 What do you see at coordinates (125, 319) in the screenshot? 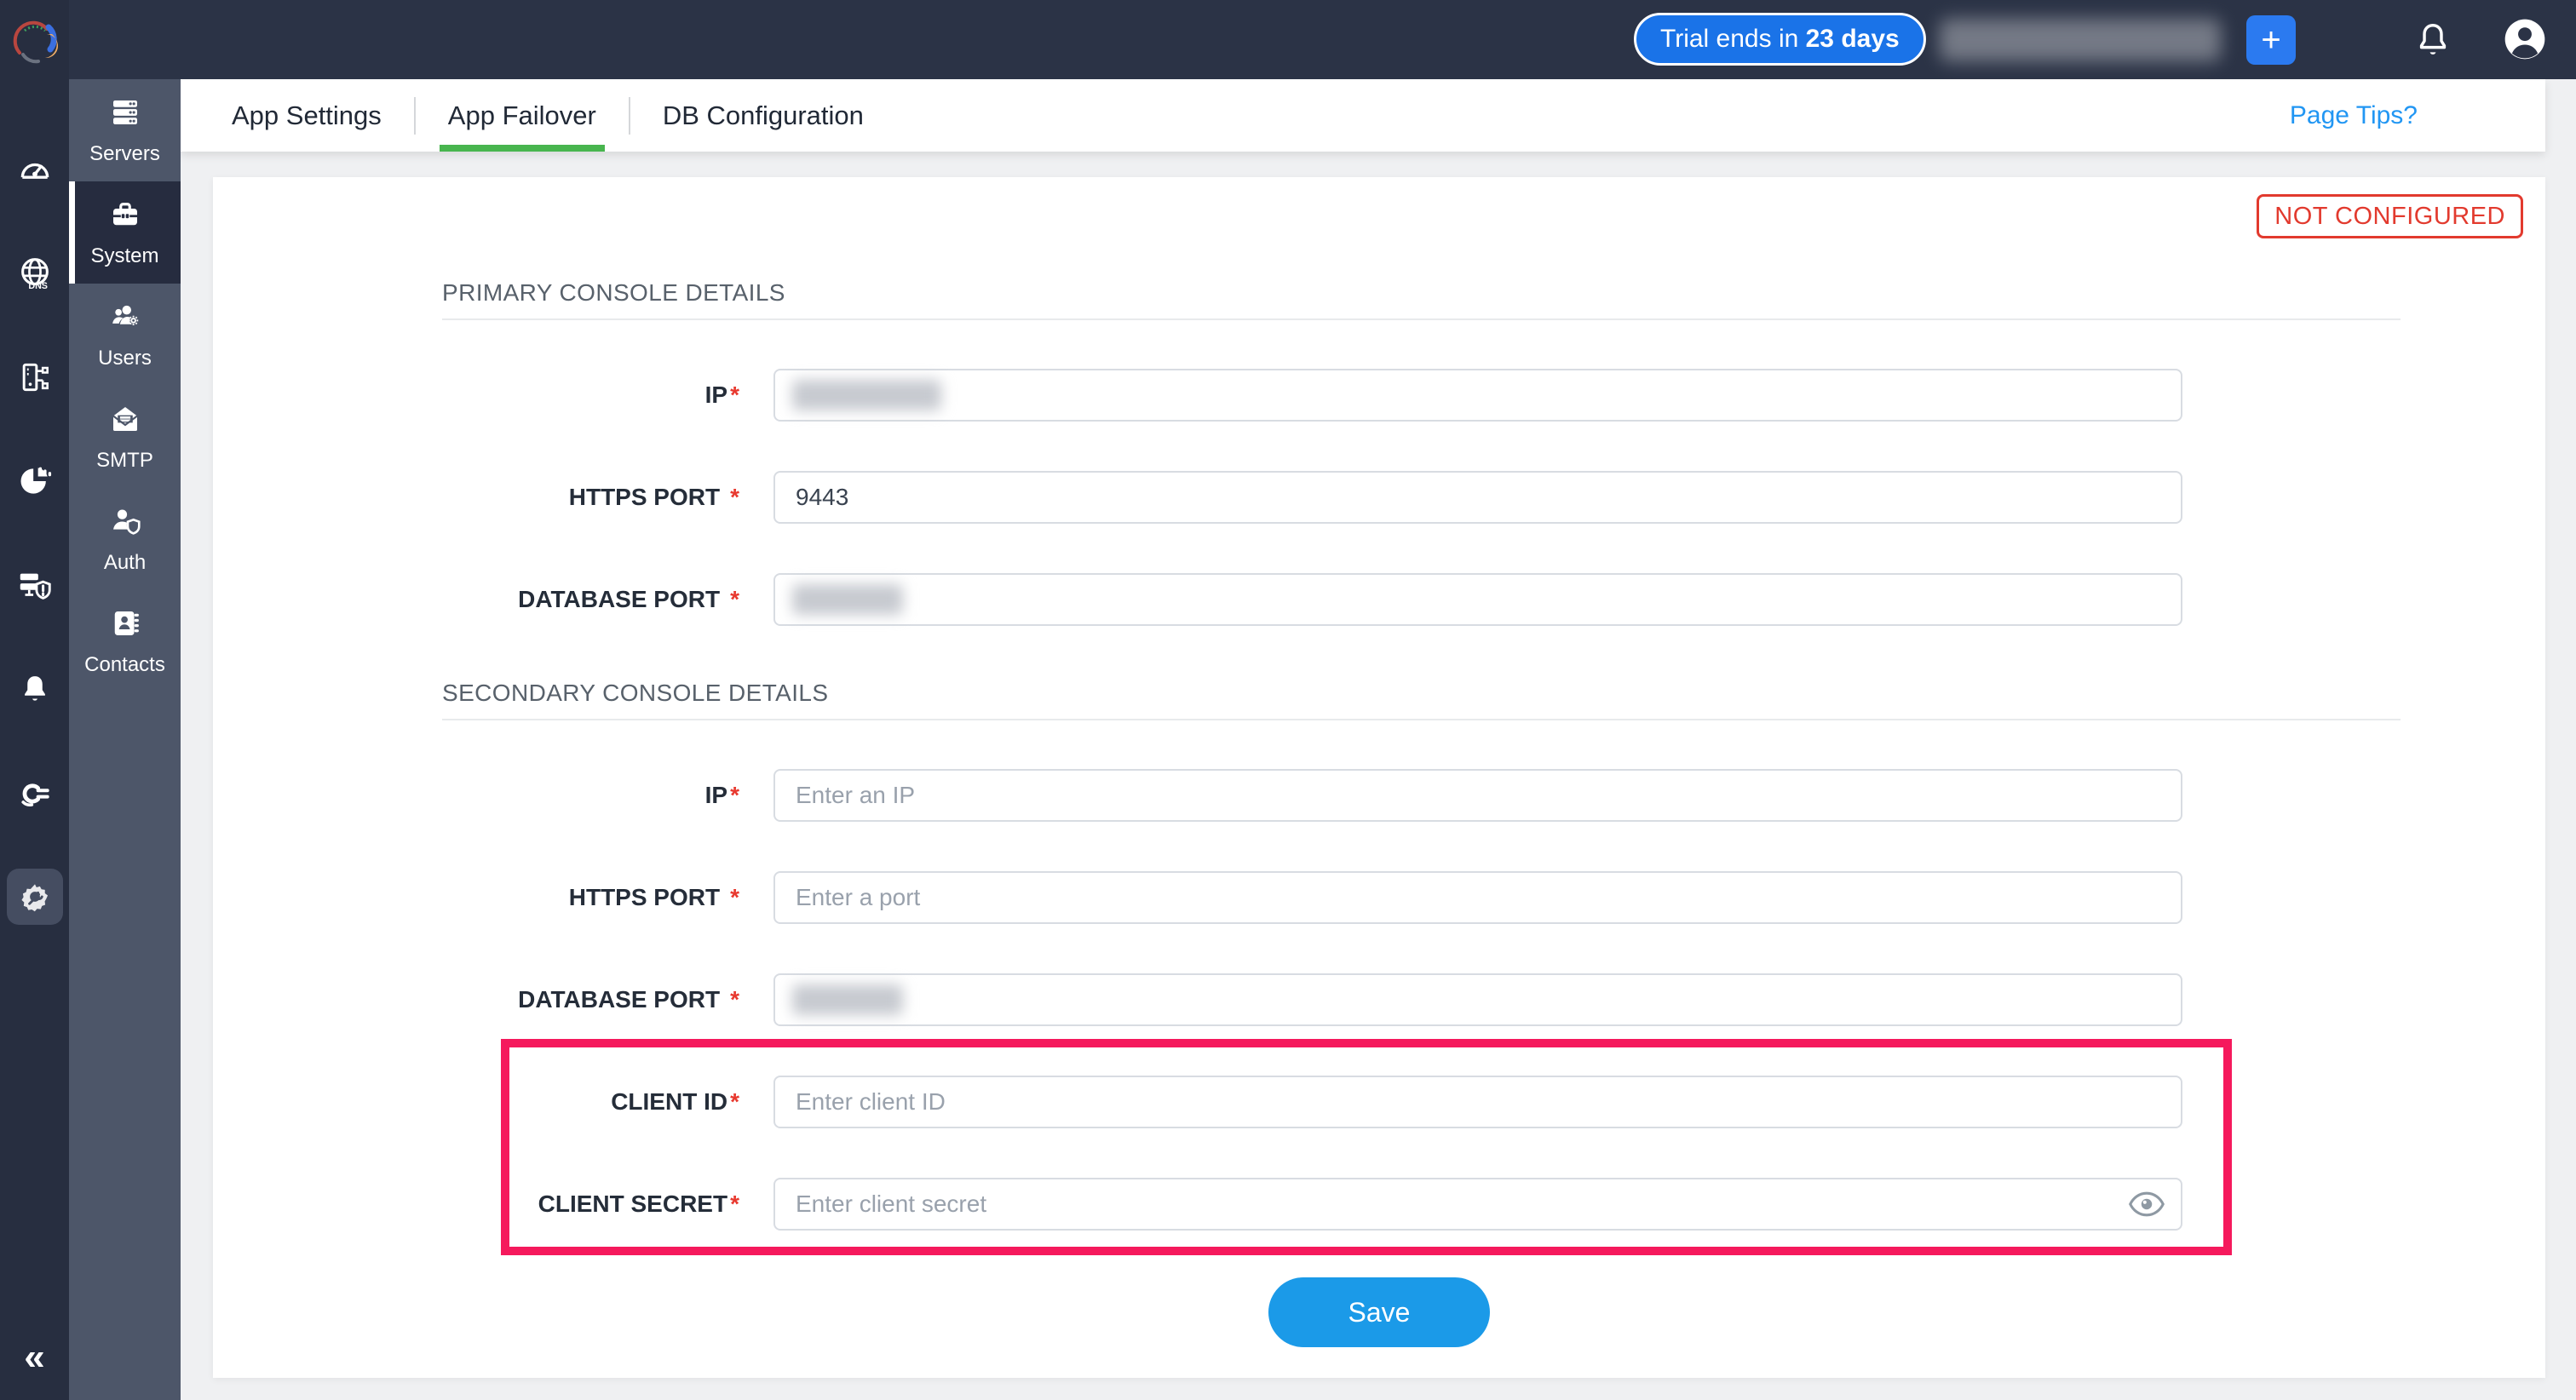
I see `users-icon` at bounding box center [125, 319].